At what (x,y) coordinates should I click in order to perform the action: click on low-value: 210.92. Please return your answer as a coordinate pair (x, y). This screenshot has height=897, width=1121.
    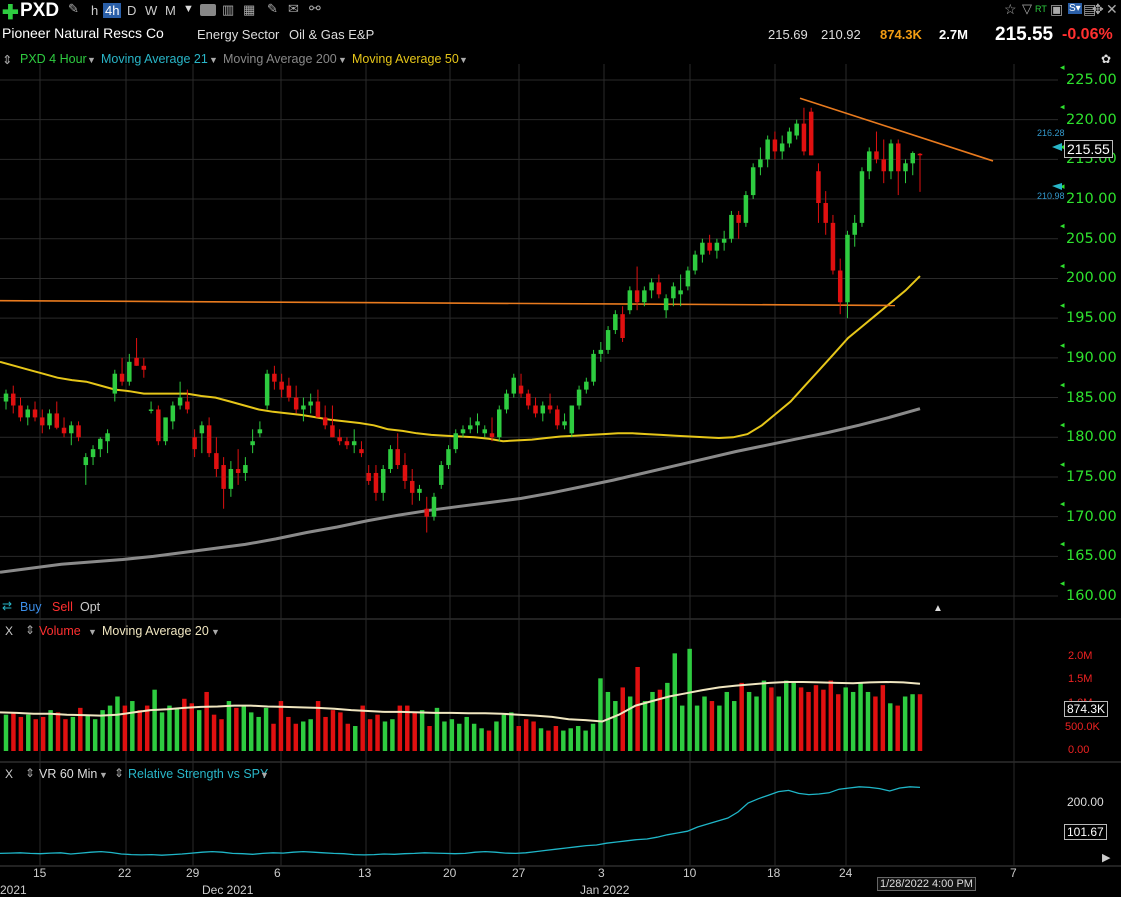
    Looking at the image, I should click on (841, 34).